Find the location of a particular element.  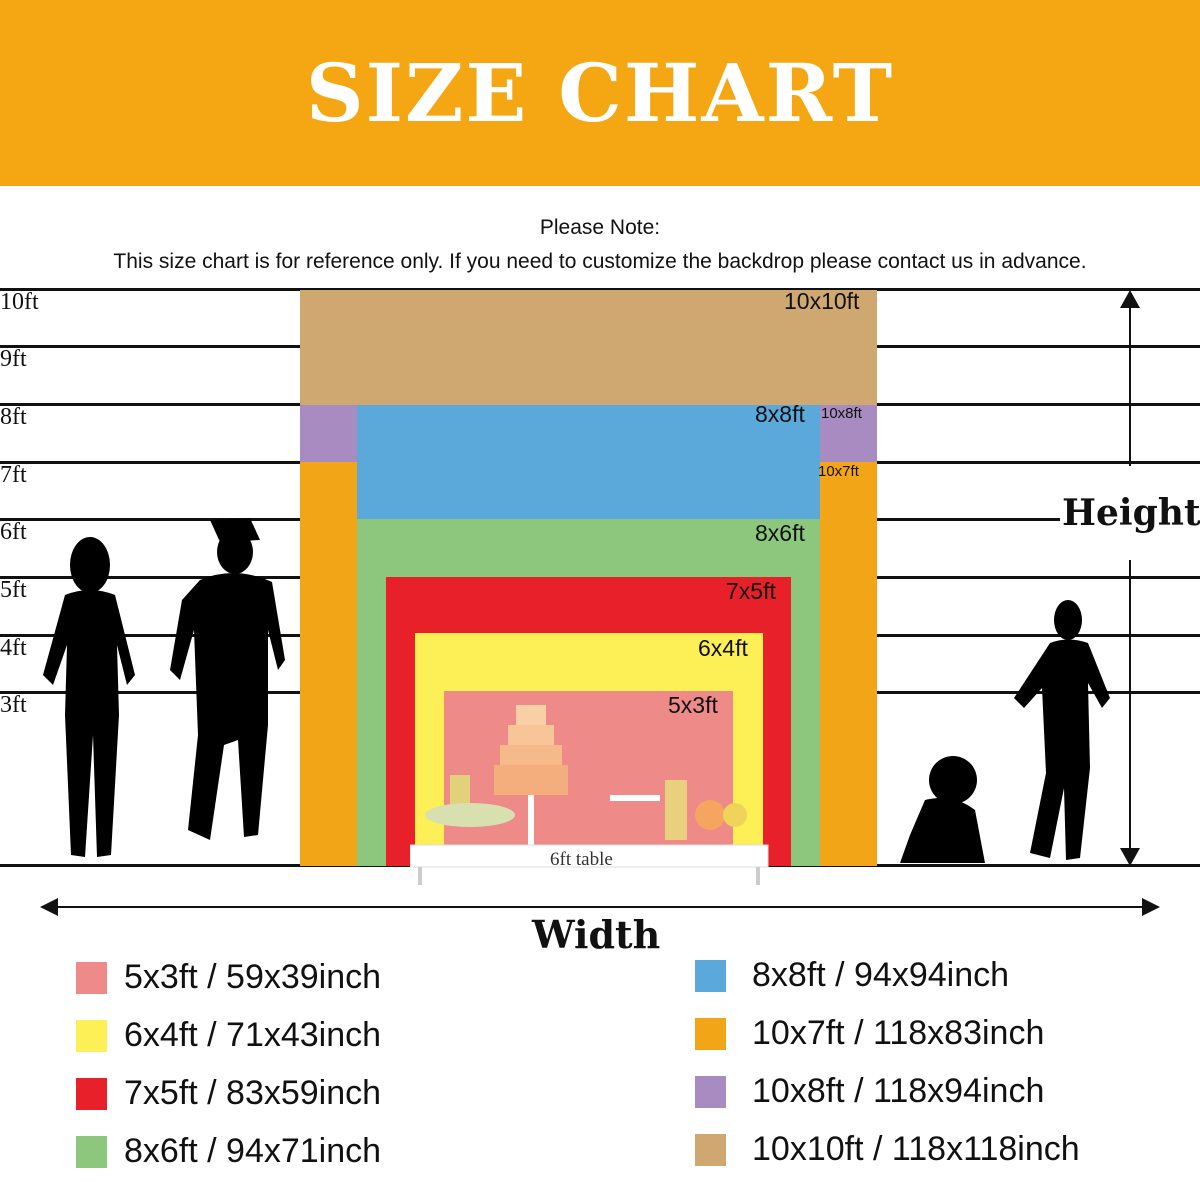

woman-silhouette-icon is located at coordinates (89, 697).